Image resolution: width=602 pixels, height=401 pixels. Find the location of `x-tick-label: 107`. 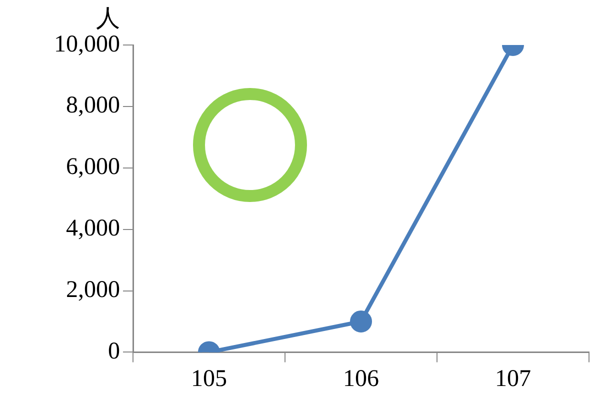

x-tick-label: 107 is located at coordinates (513, 379).